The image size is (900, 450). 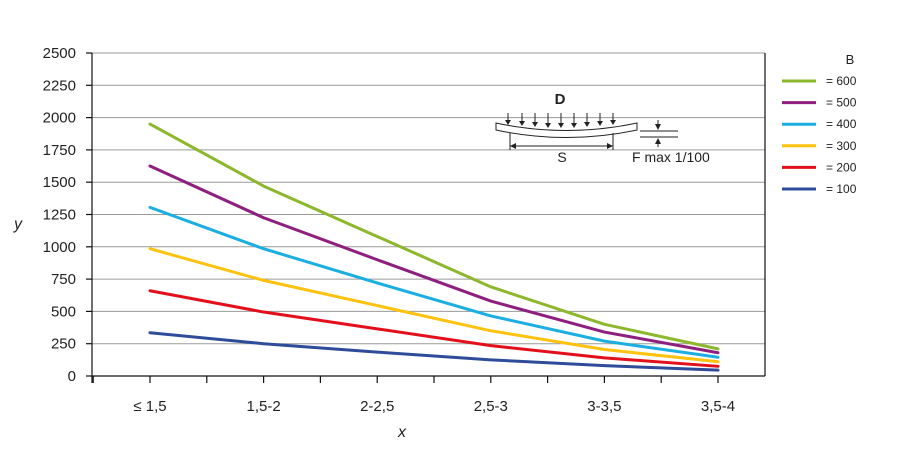 What do you see at coordinates (491, 406) in the screenshot?
I see `x-tick-label: 2,5-3` at bounding box center [491, 406].